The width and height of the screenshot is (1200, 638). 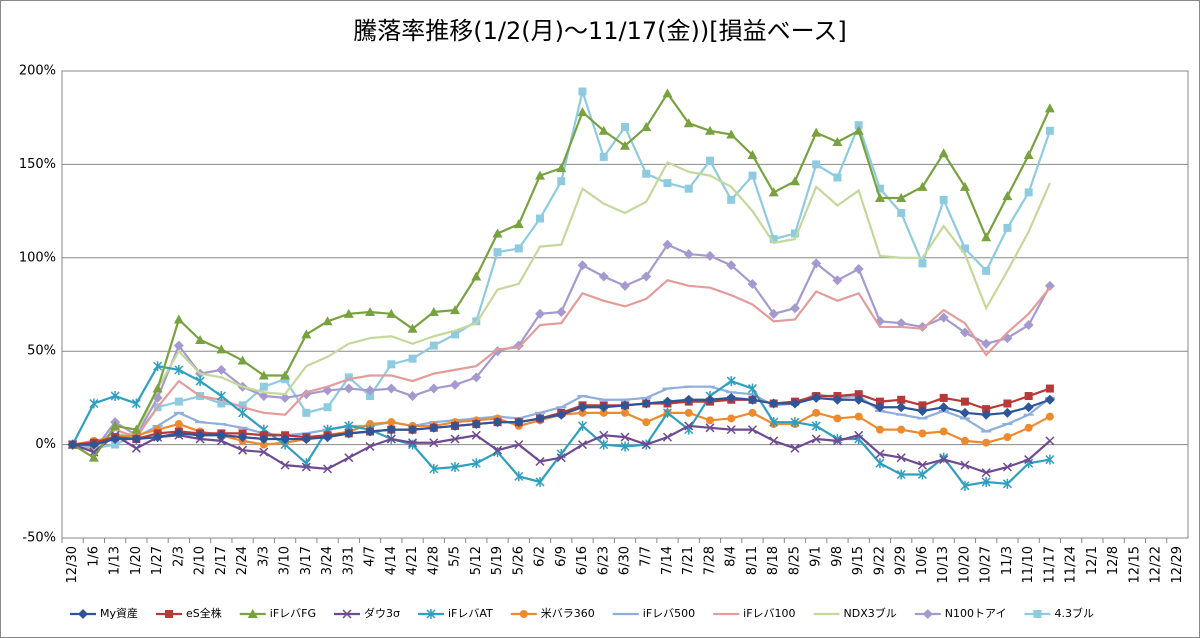 I want to click on x-tick-label: 12/15, so click(x=1134, y=564).